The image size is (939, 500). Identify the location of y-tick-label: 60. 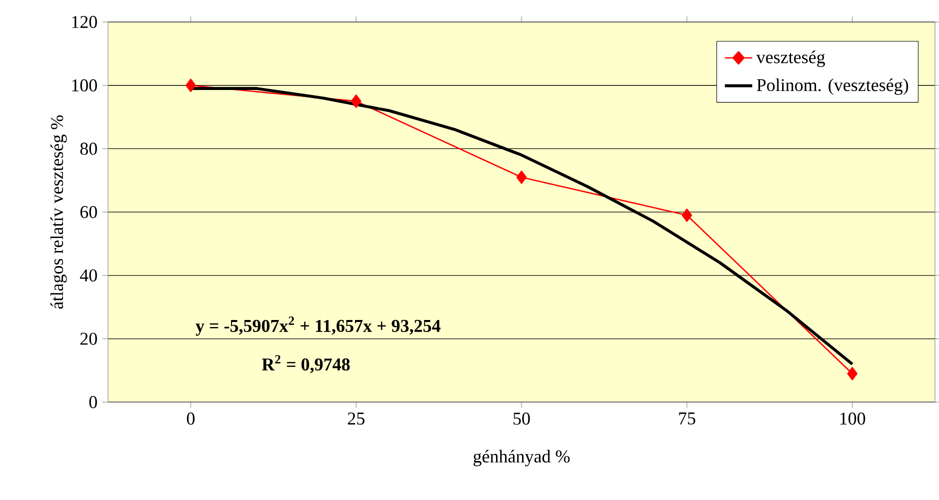
(88, 212).